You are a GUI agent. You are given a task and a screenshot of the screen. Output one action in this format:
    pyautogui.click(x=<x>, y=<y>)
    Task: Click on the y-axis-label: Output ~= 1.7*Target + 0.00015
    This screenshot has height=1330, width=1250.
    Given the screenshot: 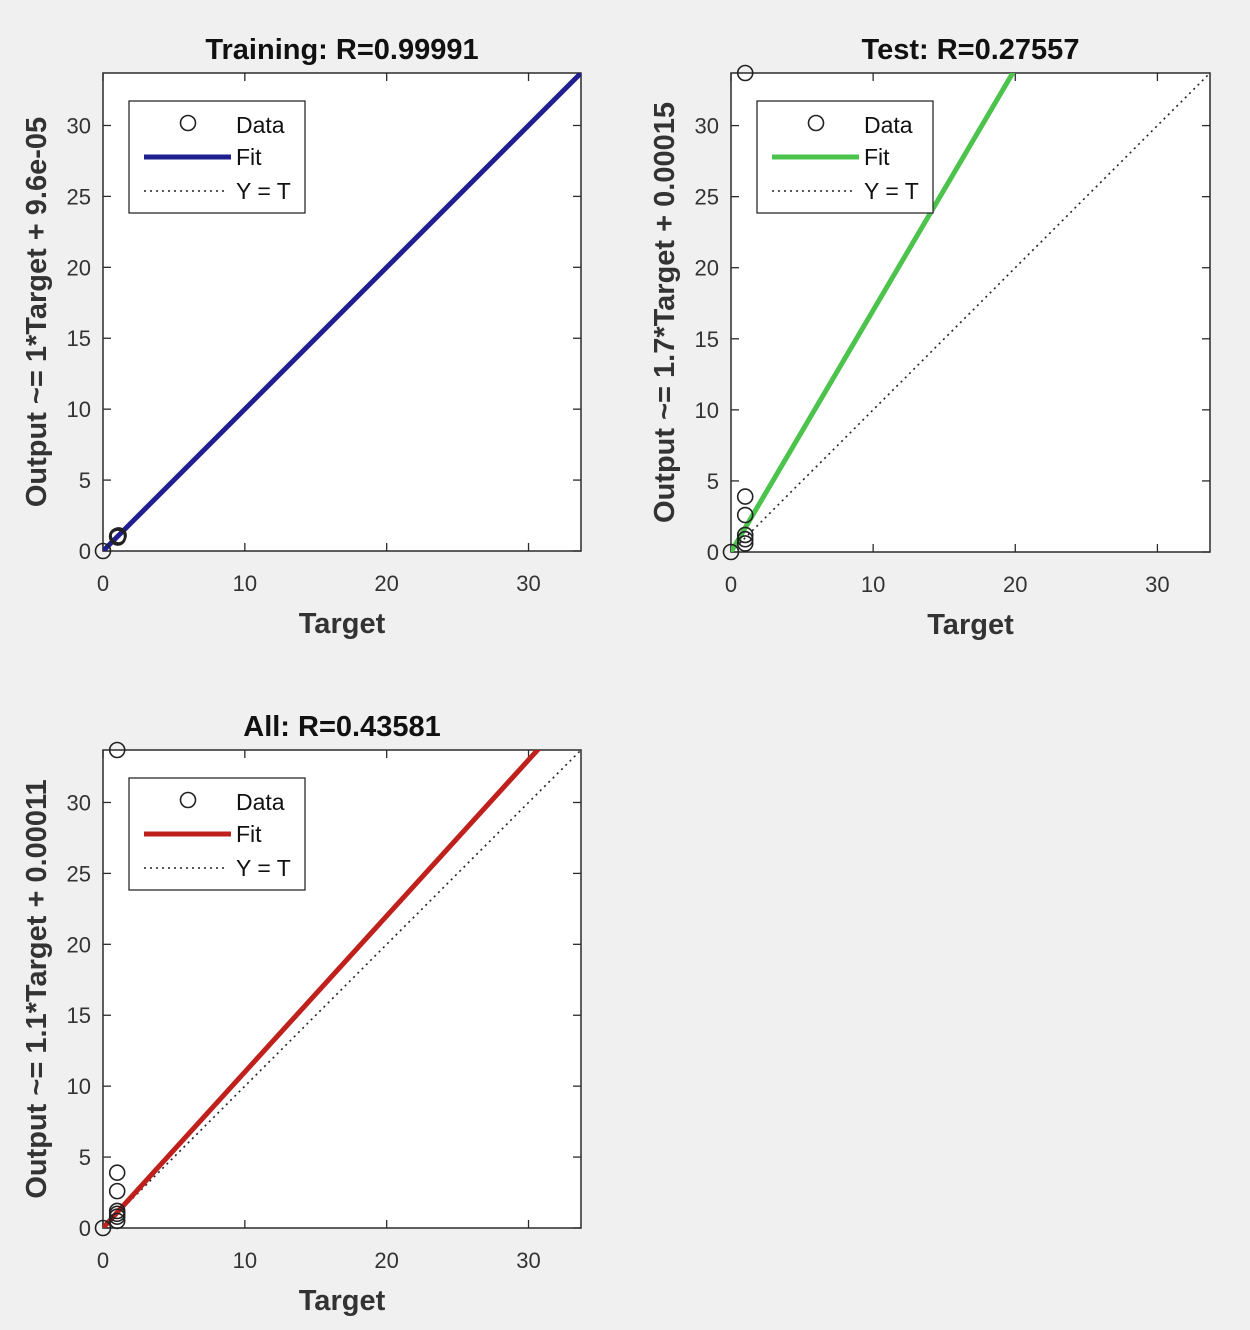 What is the action you would take?
    pyautogui.click(x=665, y=312)
    